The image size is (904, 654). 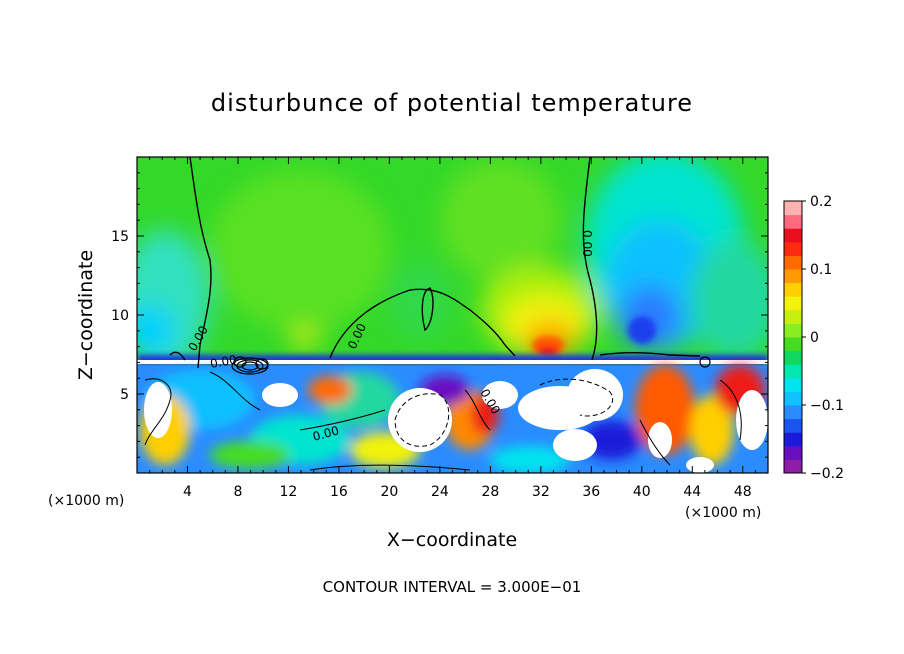 What do you see at coordinates (452, 587) in the screenshot?
I see `contour-interval-note: CONTOUR INTERVAL = 3.000E−01` at bounding box center [452, 587].